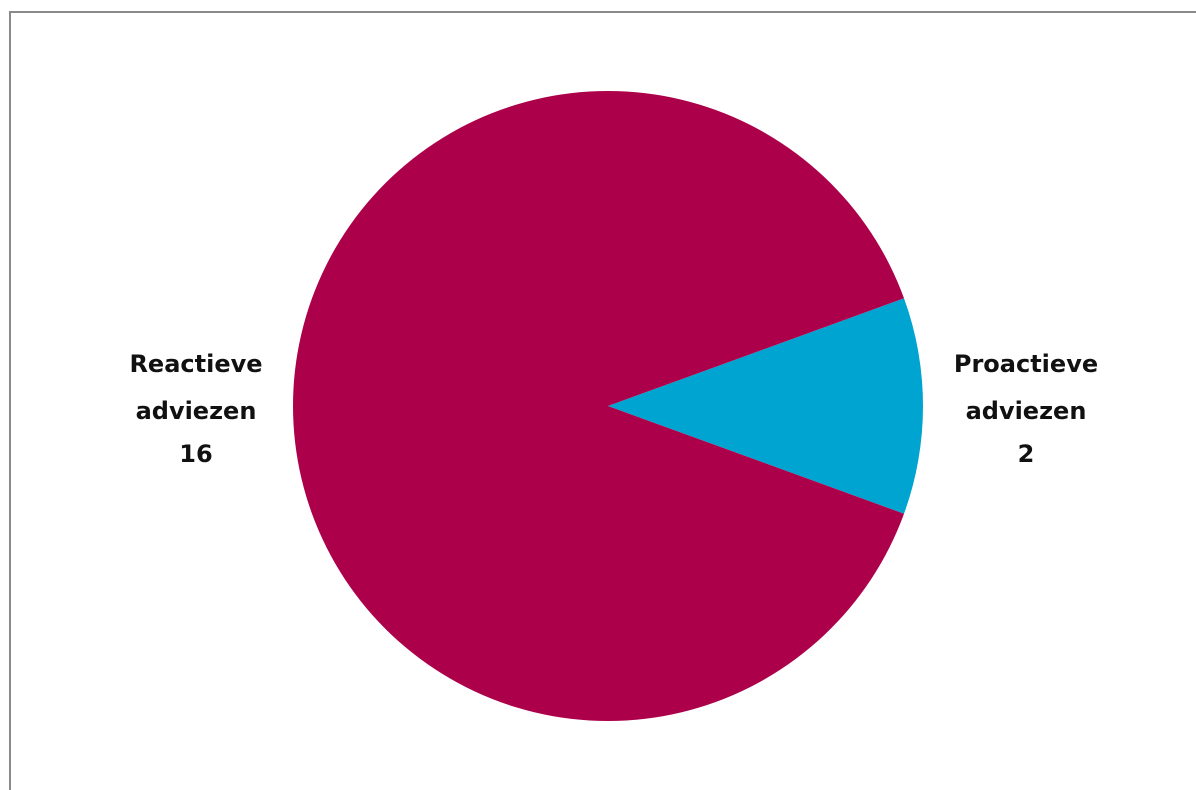 This screenshot has height=790, width=1196. I want to click on slice-label-proactieve-line2: adviezen, so click(1026, 411).